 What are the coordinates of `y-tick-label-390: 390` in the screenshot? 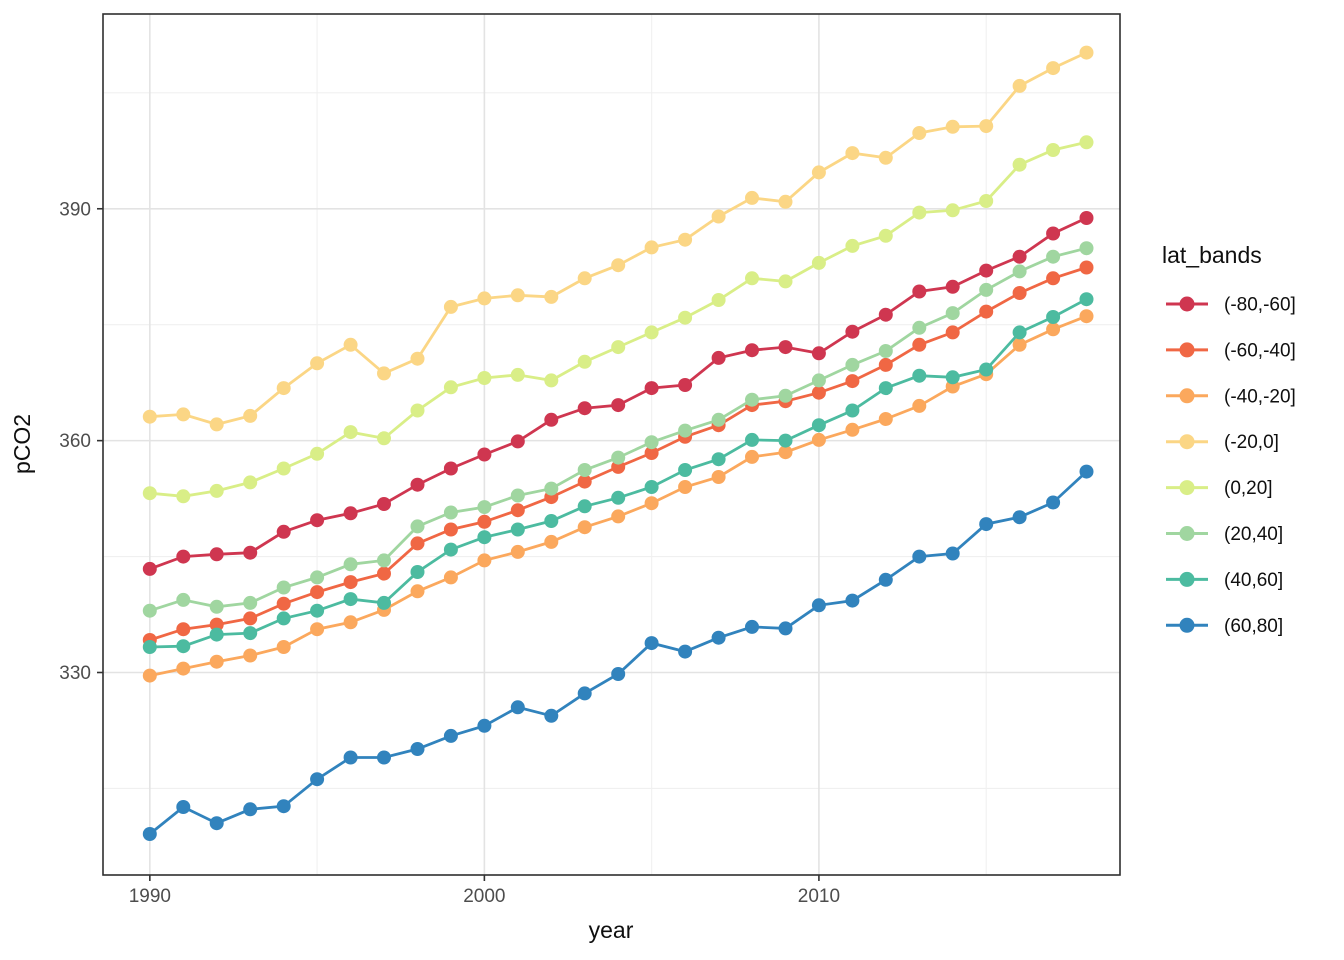 It's located at (75, 209).